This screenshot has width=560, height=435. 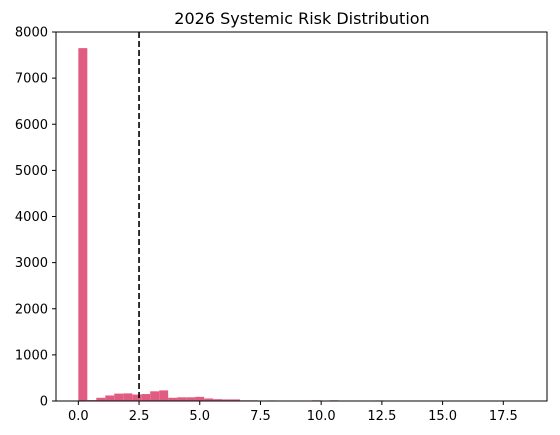 I want to click on x-tick-label: 17.5, so click(x=503, y=416).